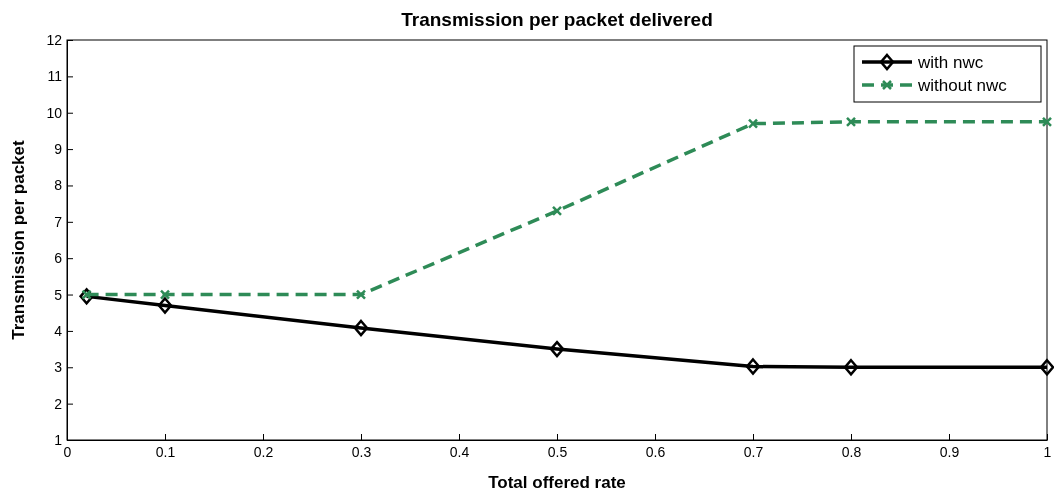 This screenshot has width=1054, height=497. Describe the element at coordinates (557, 482) in the screenshot. I see `x-axis-title: Total offered rate` at that location.